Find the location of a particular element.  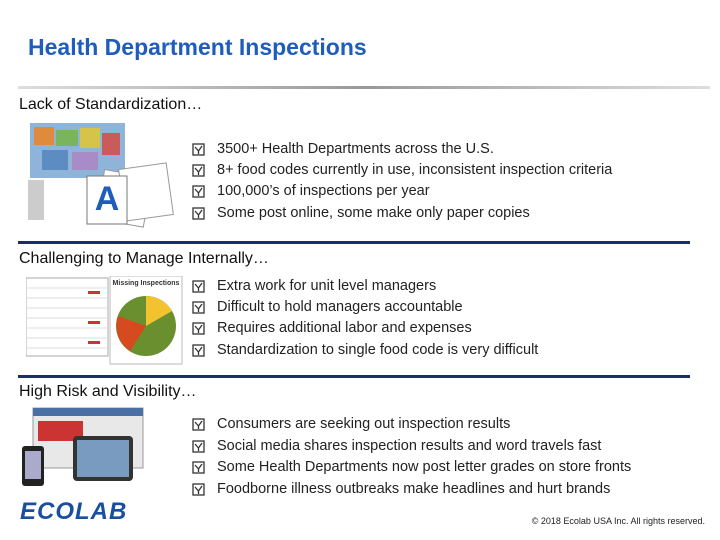

slide-title: Health Department Inspections is located at coordinates (197, 47).